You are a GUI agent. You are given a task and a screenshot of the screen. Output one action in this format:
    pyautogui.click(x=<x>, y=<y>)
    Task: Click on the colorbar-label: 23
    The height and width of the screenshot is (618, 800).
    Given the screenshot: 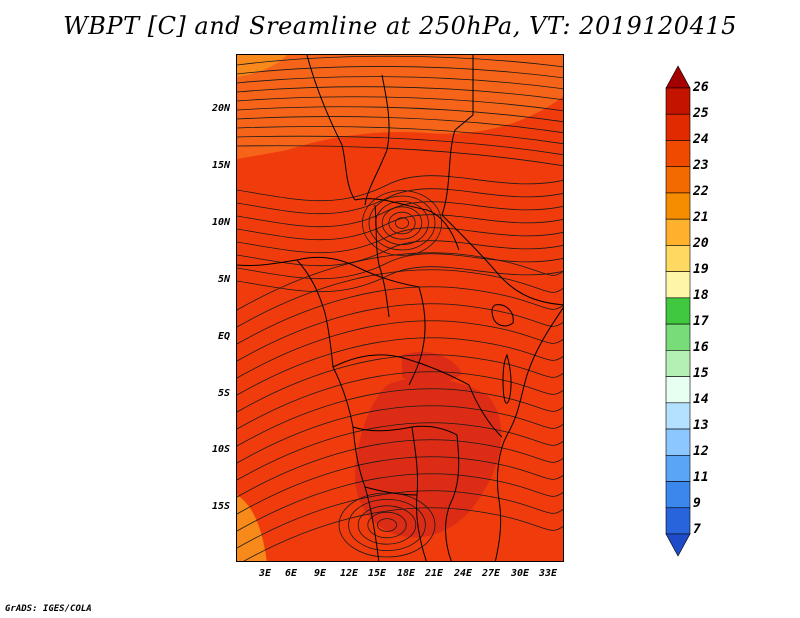 What is the action you would take?
    pyautogui.click(x=701, y=165)
    